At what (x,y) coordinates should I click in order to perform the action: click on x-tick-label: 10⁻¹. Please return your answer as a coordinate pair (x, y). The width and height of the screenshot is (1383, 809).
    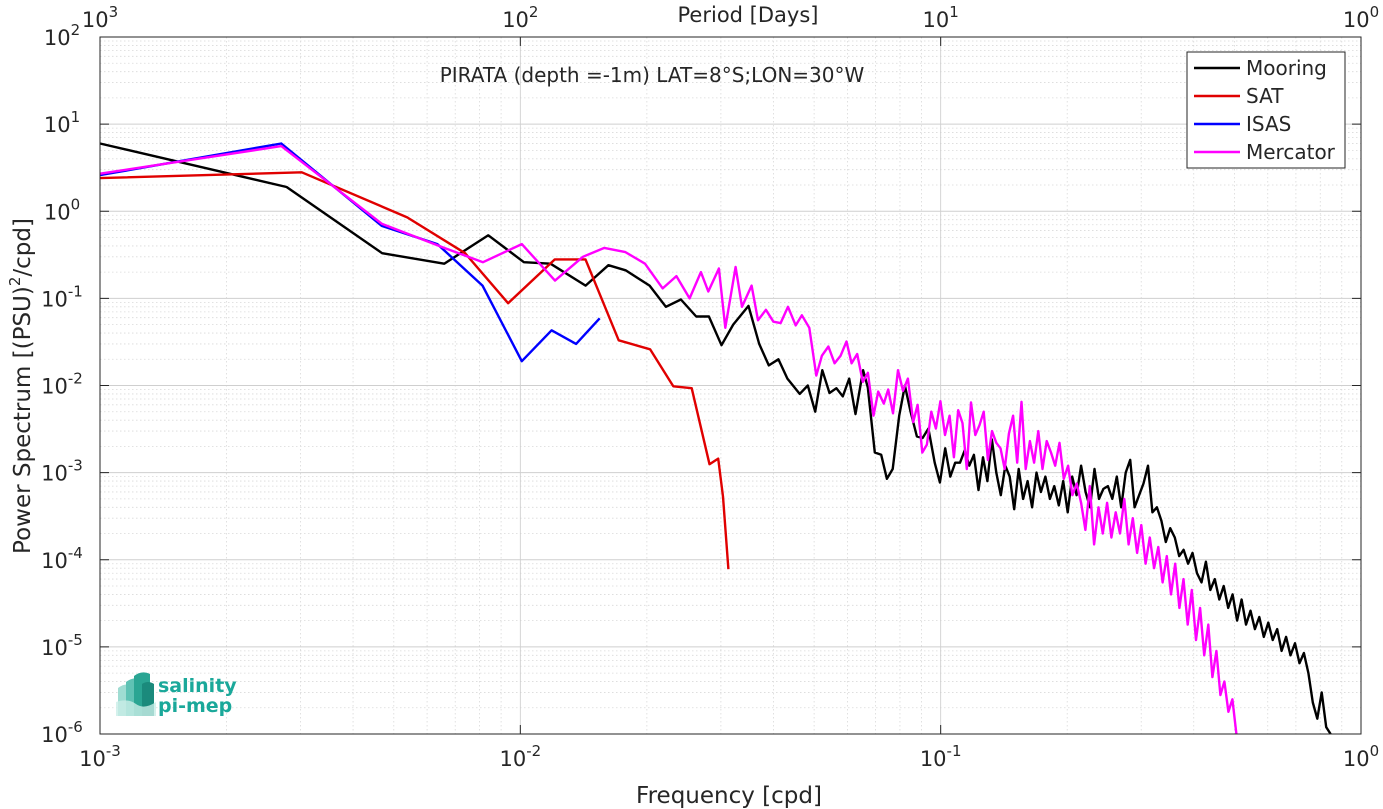
    Looking at the image, I should click on (941, 756).